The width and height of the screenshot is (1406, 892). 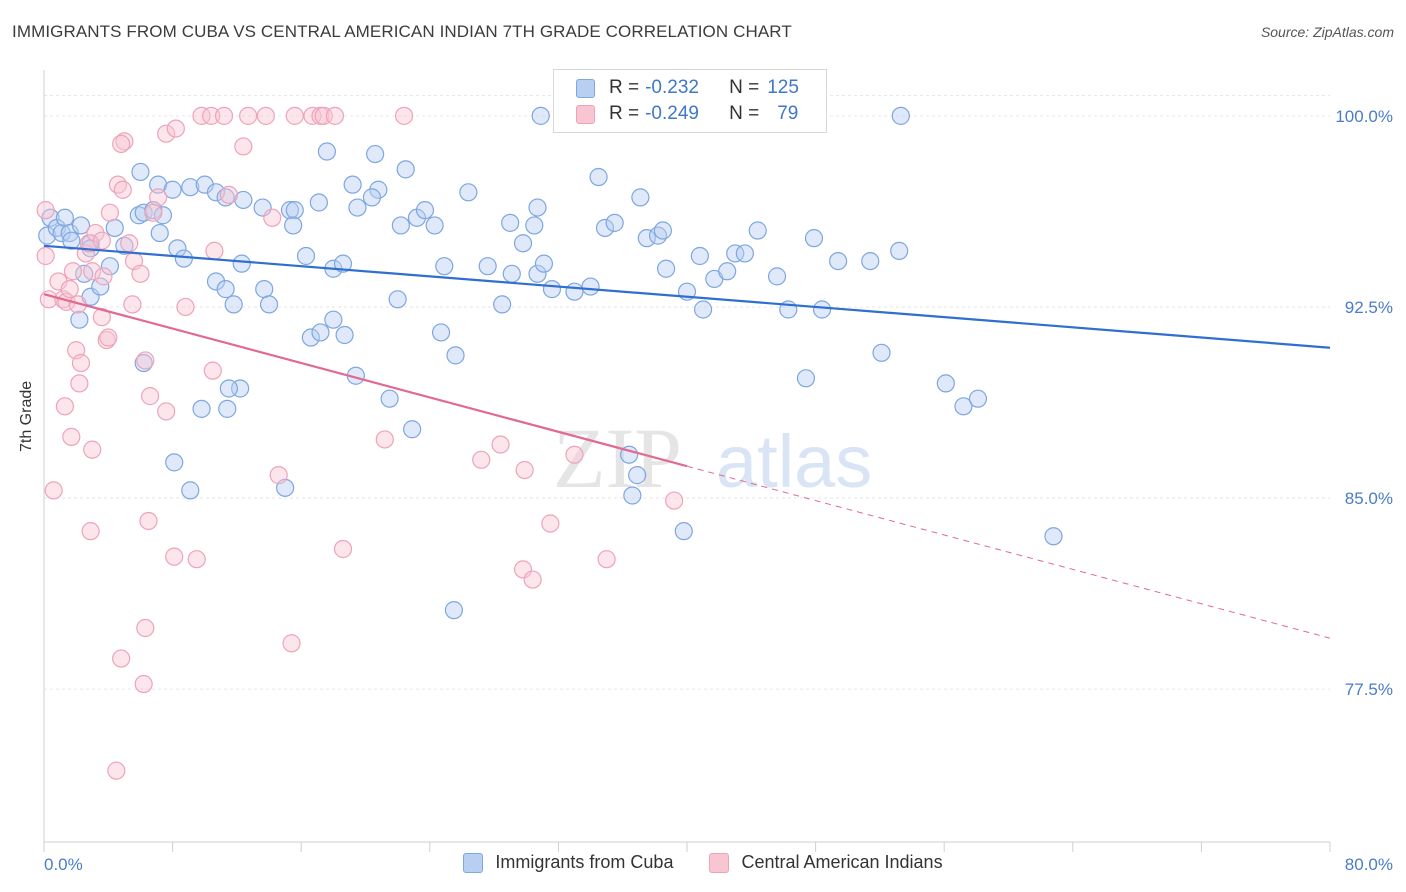 What do you see at coordinates (1369, 864) in the screenshot?
I see `x-tick-label: 80.0%` at bounding box center [1369, 864].